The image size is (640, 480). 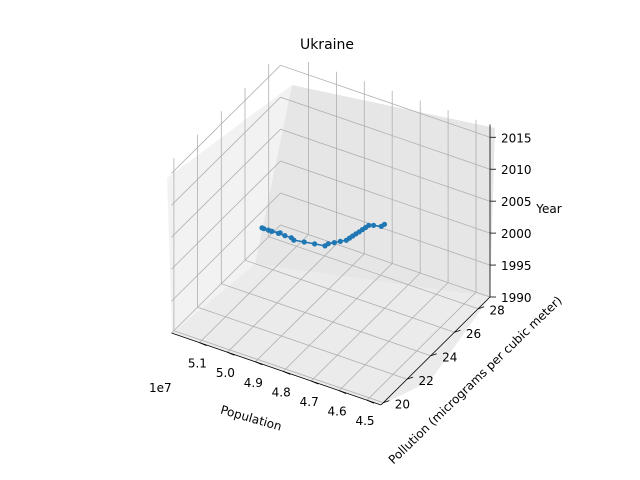 What do you see at coordinates (402, 405) in the screenshot?
I see `y-tick-label: 20` at bounding box center [402, 405].